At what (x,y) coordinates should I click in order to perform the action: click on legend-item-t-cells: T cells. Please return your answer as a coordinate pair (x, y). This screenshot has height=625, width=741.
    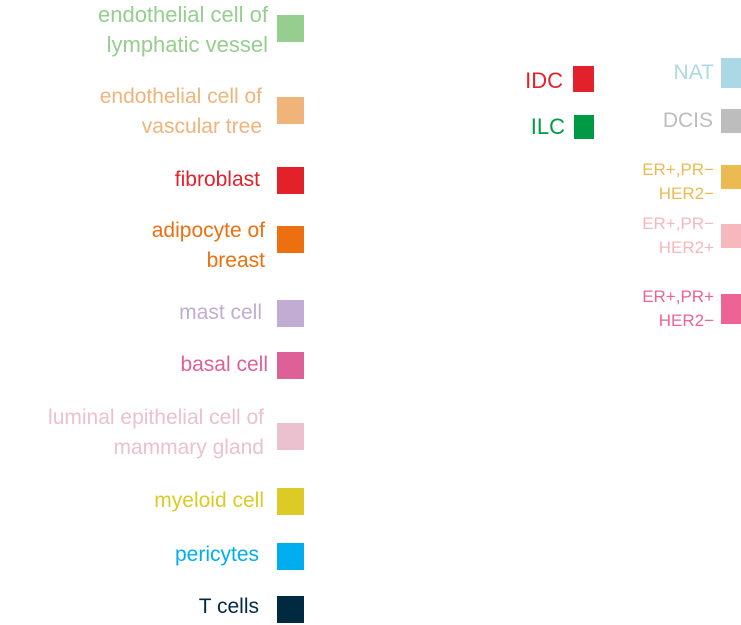
    Looking at the image, I should click on (152, 607).